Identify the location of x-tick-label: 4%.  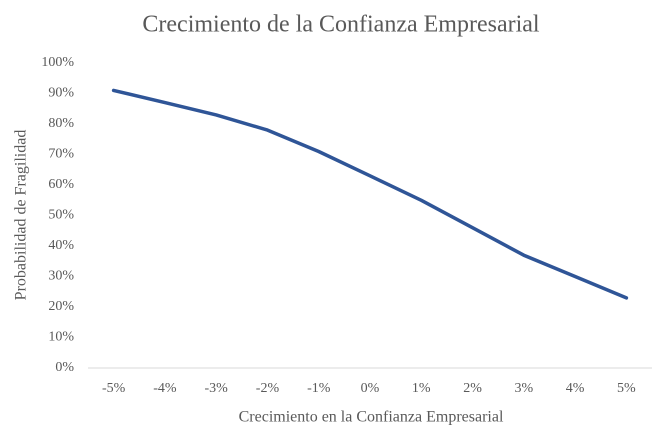
(575, 388).